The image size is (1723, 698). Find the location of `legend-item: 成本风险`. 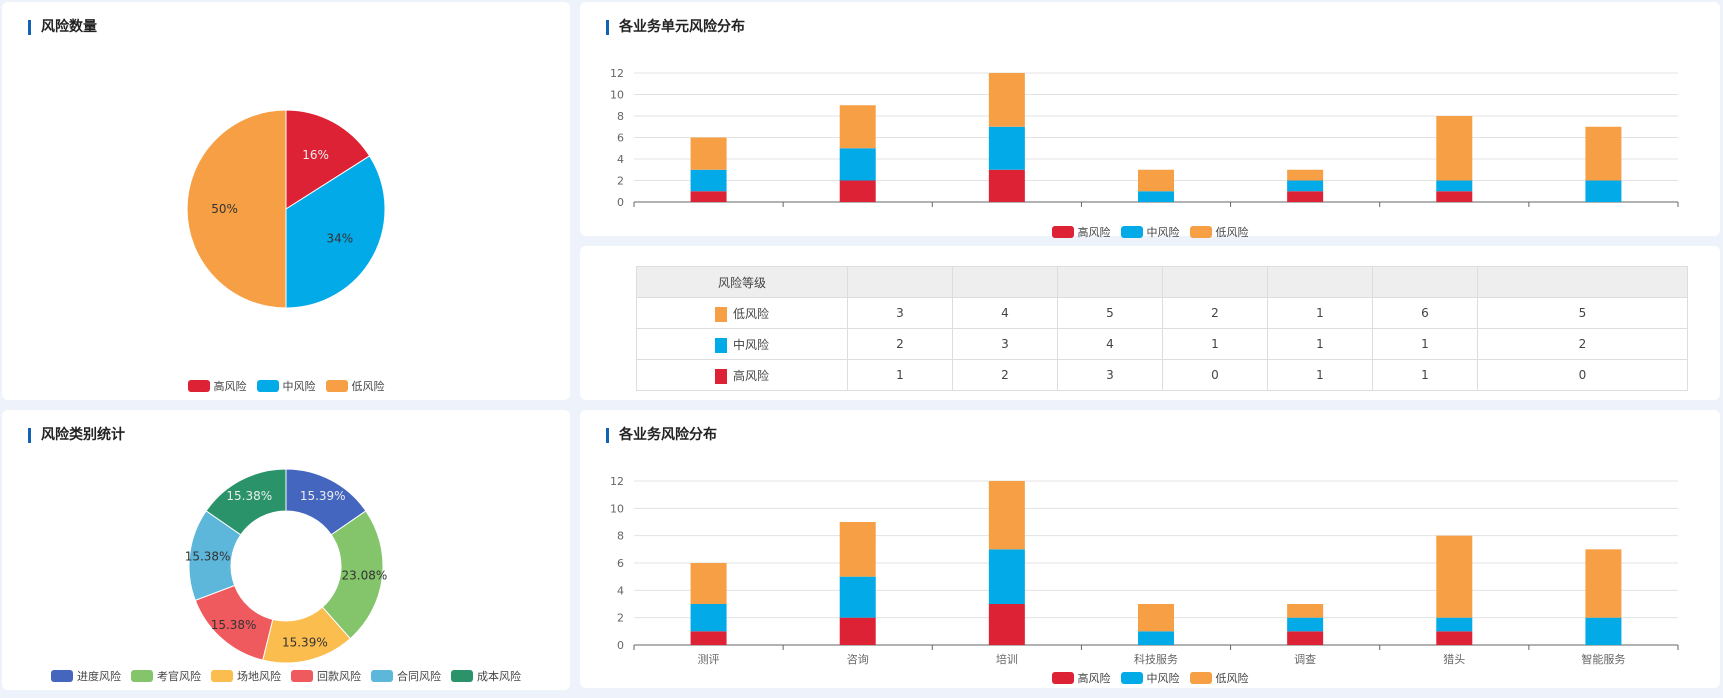

legend-item: 成本风险 is located at coordinates (486, 676).